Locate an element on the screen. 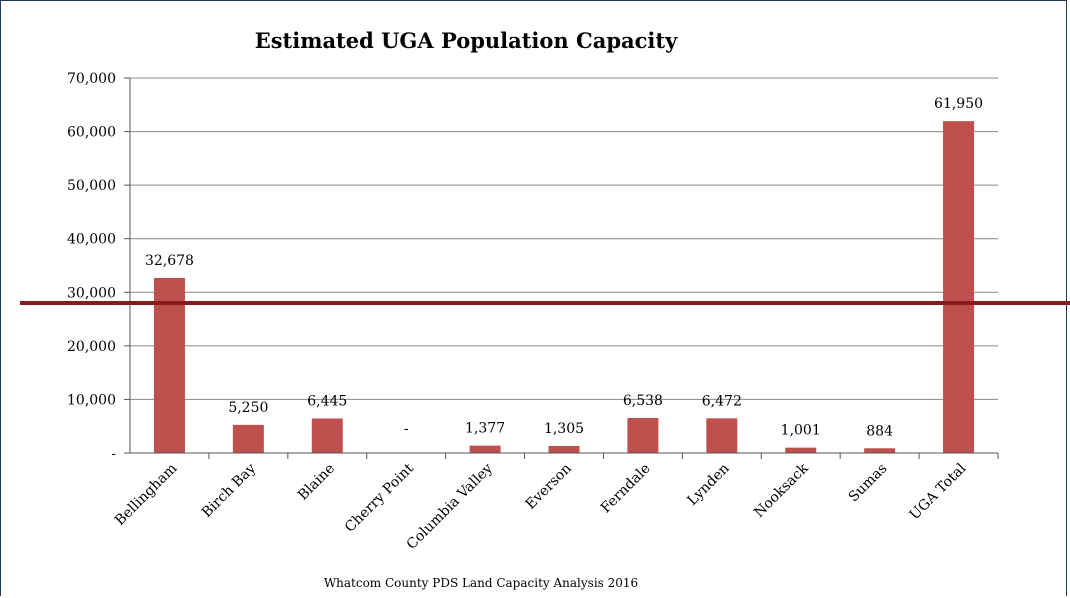 This screenshot has width=1070, height=598. y-tick-label: 60,000 is located at coordinates (91, 133).